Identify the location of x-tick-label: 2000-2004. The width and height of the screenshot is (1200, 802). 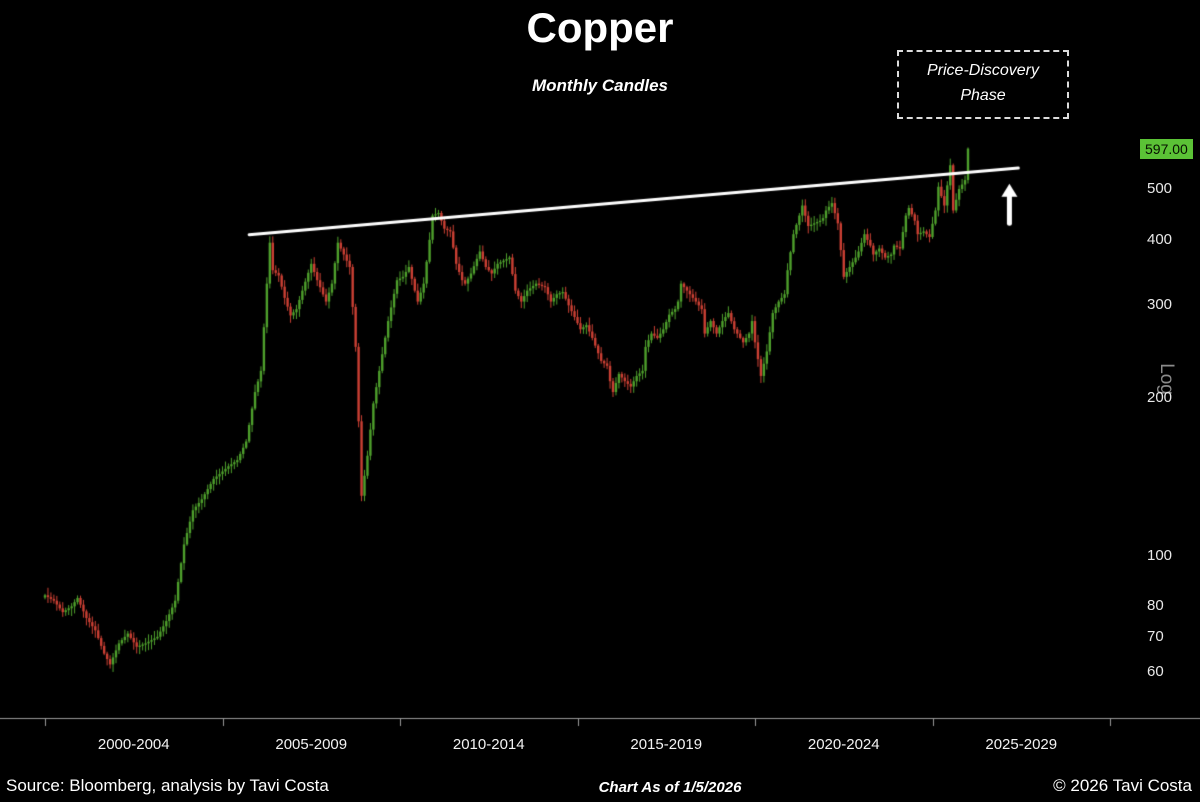
(133, 744).